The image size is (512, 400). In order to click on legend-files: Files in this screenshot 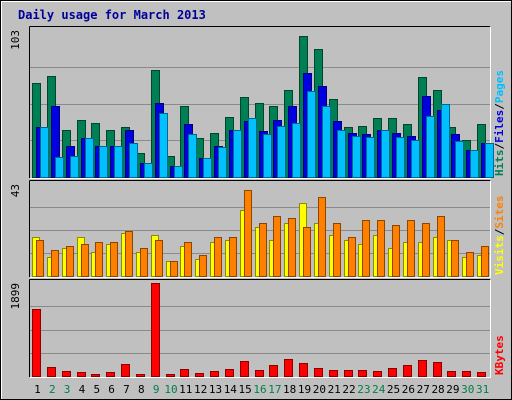, I will do `click(499, 126)`.